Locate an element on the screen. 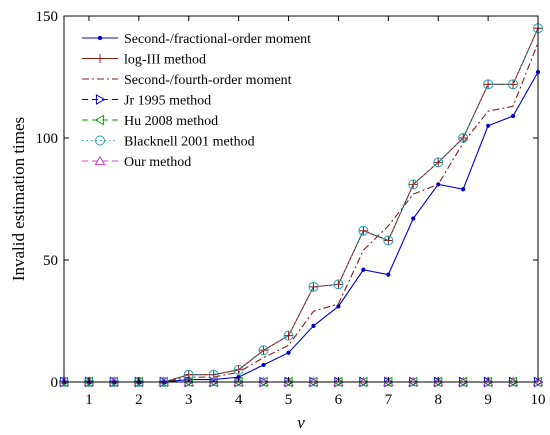 The image size is (550, 435). legend-item: Jr 1995 method is located at coordinates (146, 101).